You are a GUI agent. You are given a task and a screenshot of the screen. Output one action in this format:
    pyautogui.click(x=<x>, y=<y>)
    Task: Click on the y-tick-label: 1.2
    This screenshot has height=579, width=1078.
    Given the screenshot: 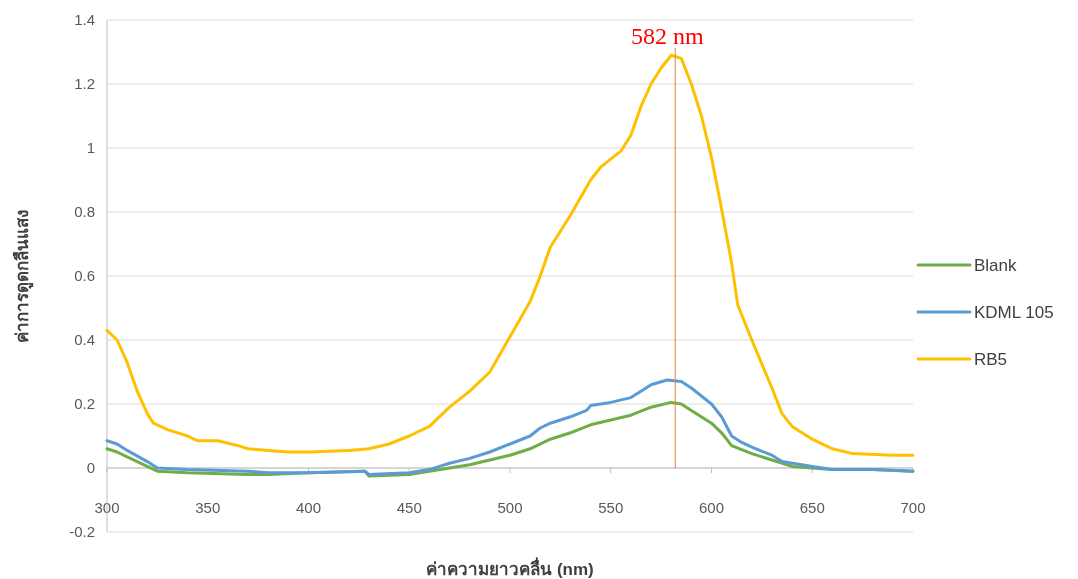 What is the action you would take?
    pyautogui.click(x=84, y=83)
    